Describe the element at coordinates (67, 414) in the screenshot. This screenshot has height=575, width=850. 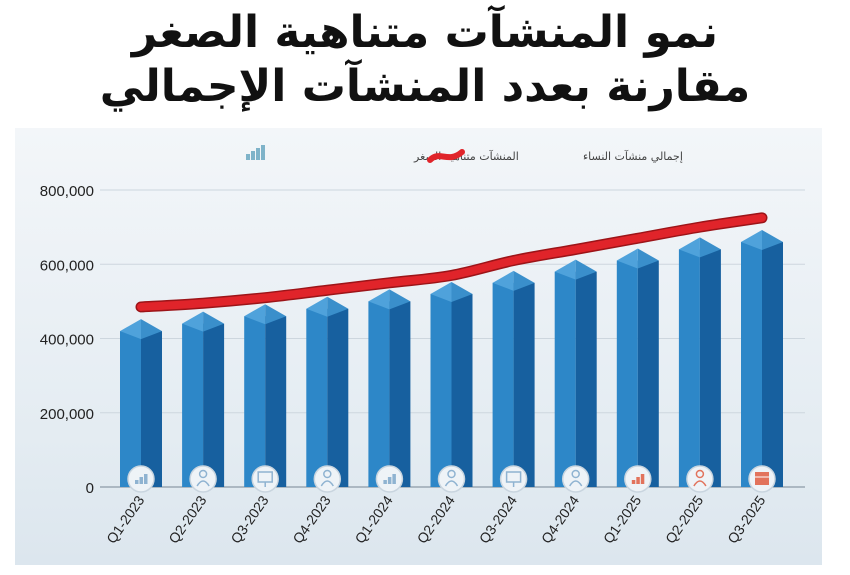
I see `y-tick-label: 200,000` at that location.